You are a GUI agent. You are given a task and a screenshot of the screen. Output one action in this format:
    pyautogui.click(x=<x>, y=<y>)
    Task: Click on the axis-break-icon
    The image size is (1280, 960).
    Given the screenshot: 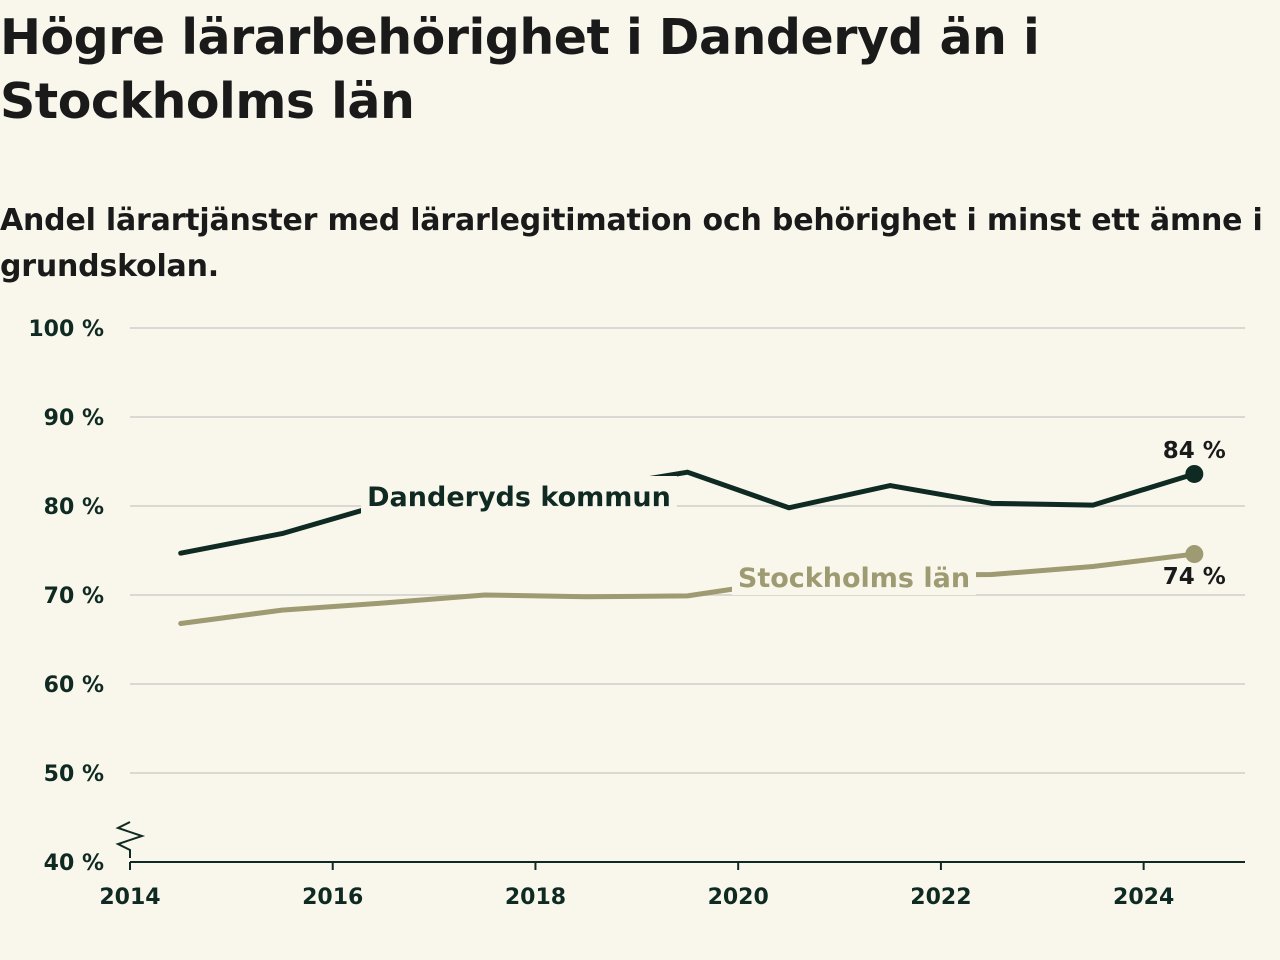 What is the action you would take?
    pyautogui.click(x=130, y=839)
    